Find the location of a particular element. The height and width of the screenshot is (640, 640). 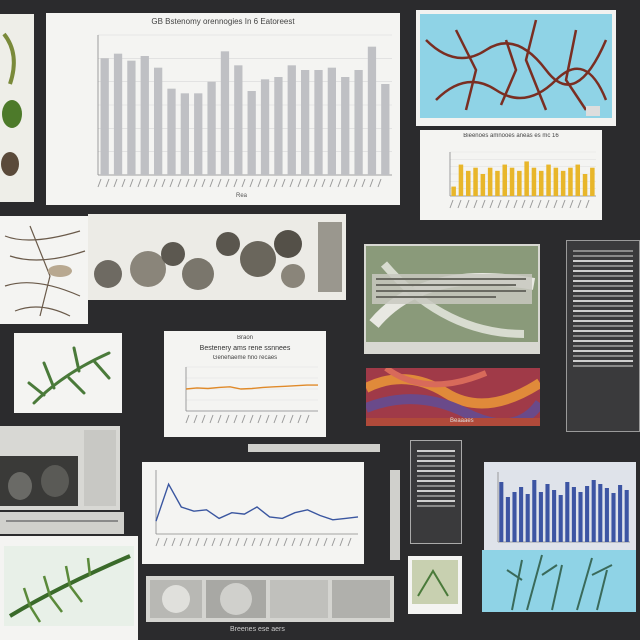

botanical-engraving-panel is located at coordinates (217, 257).